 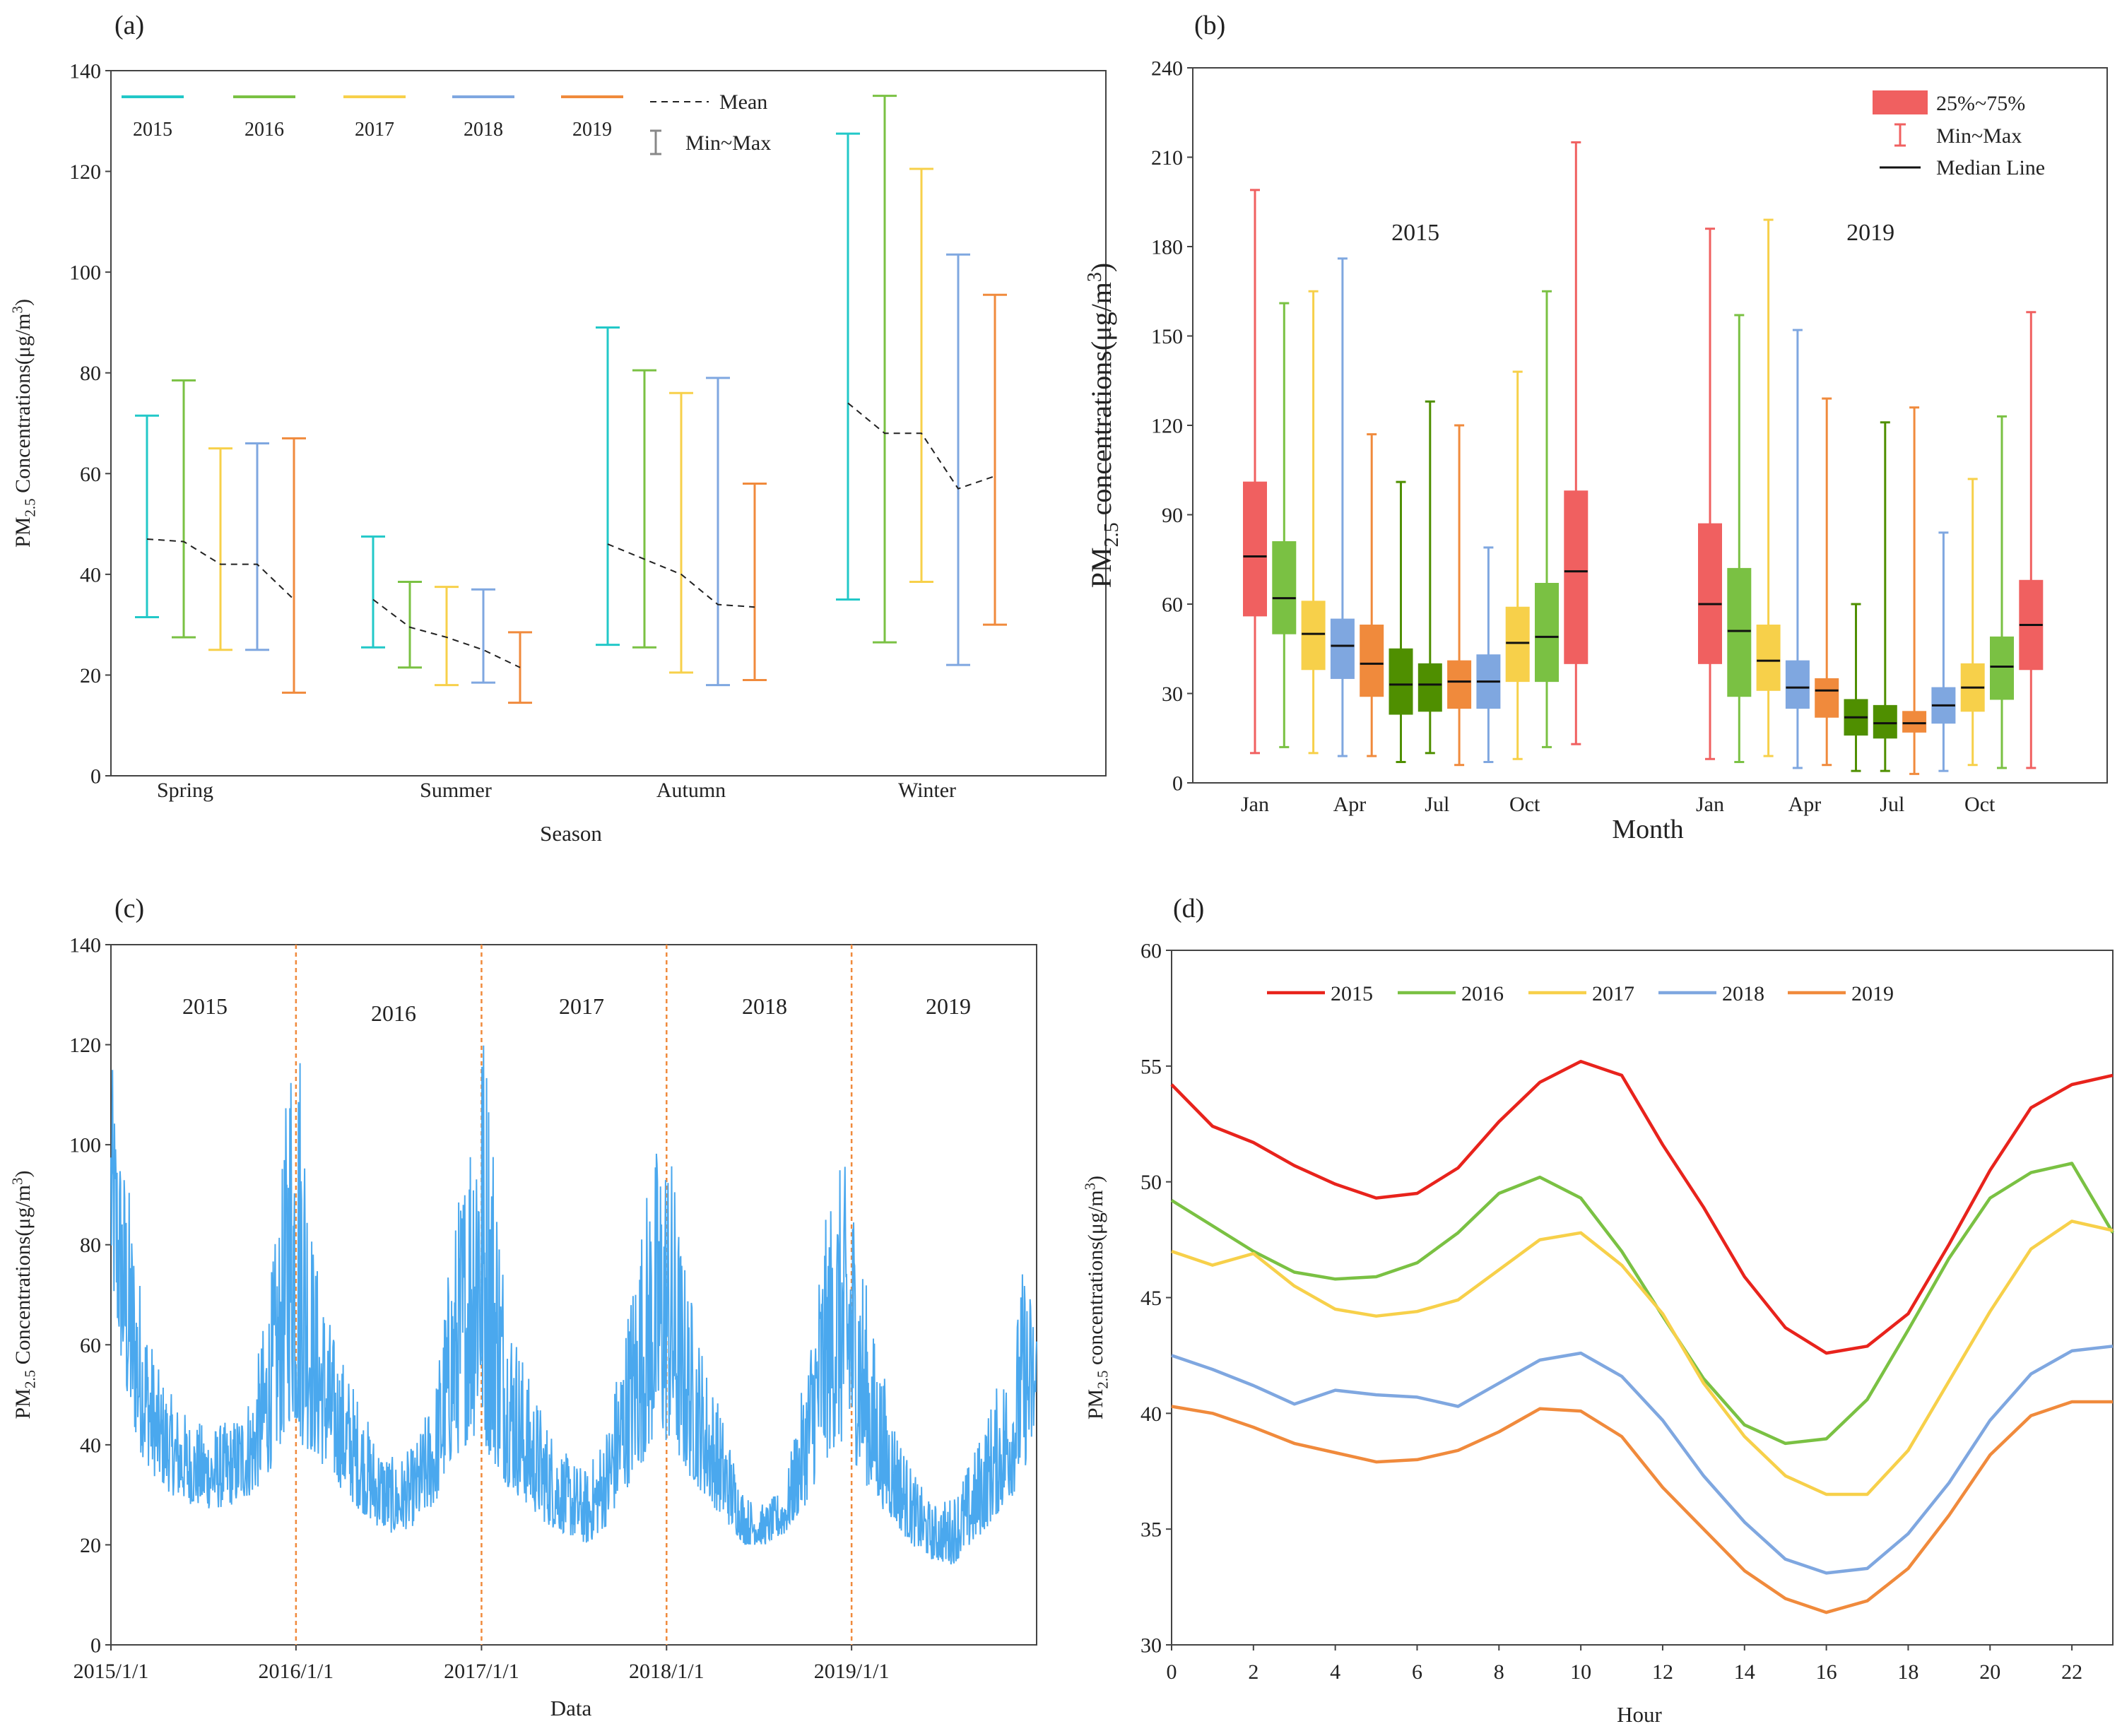 What do you see at coordinates (95, 1646) in the screenshot?
I see `panel-c-ytick-label: 0` at bounding box center [95, 1646].